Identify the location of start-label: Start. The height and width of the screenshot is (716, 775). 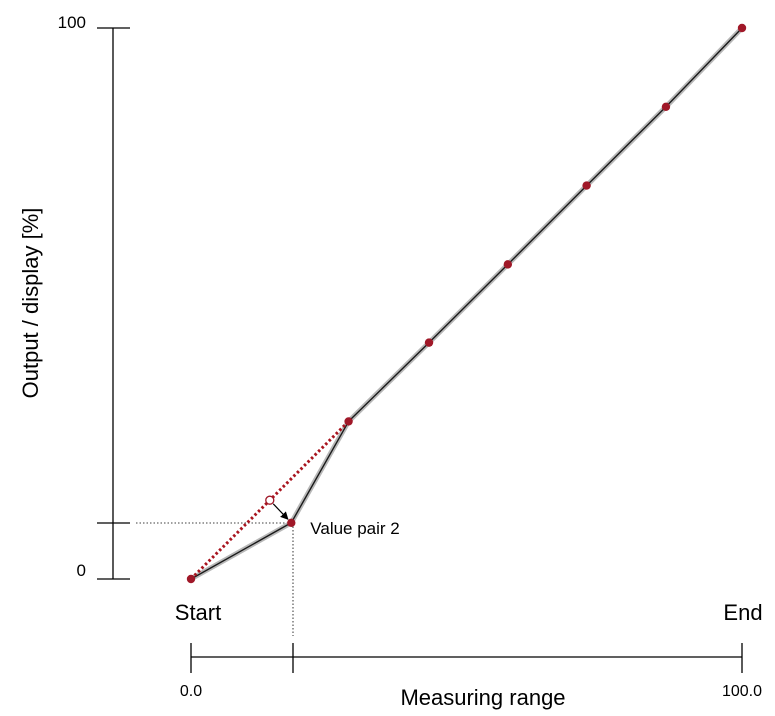
(198, 612).